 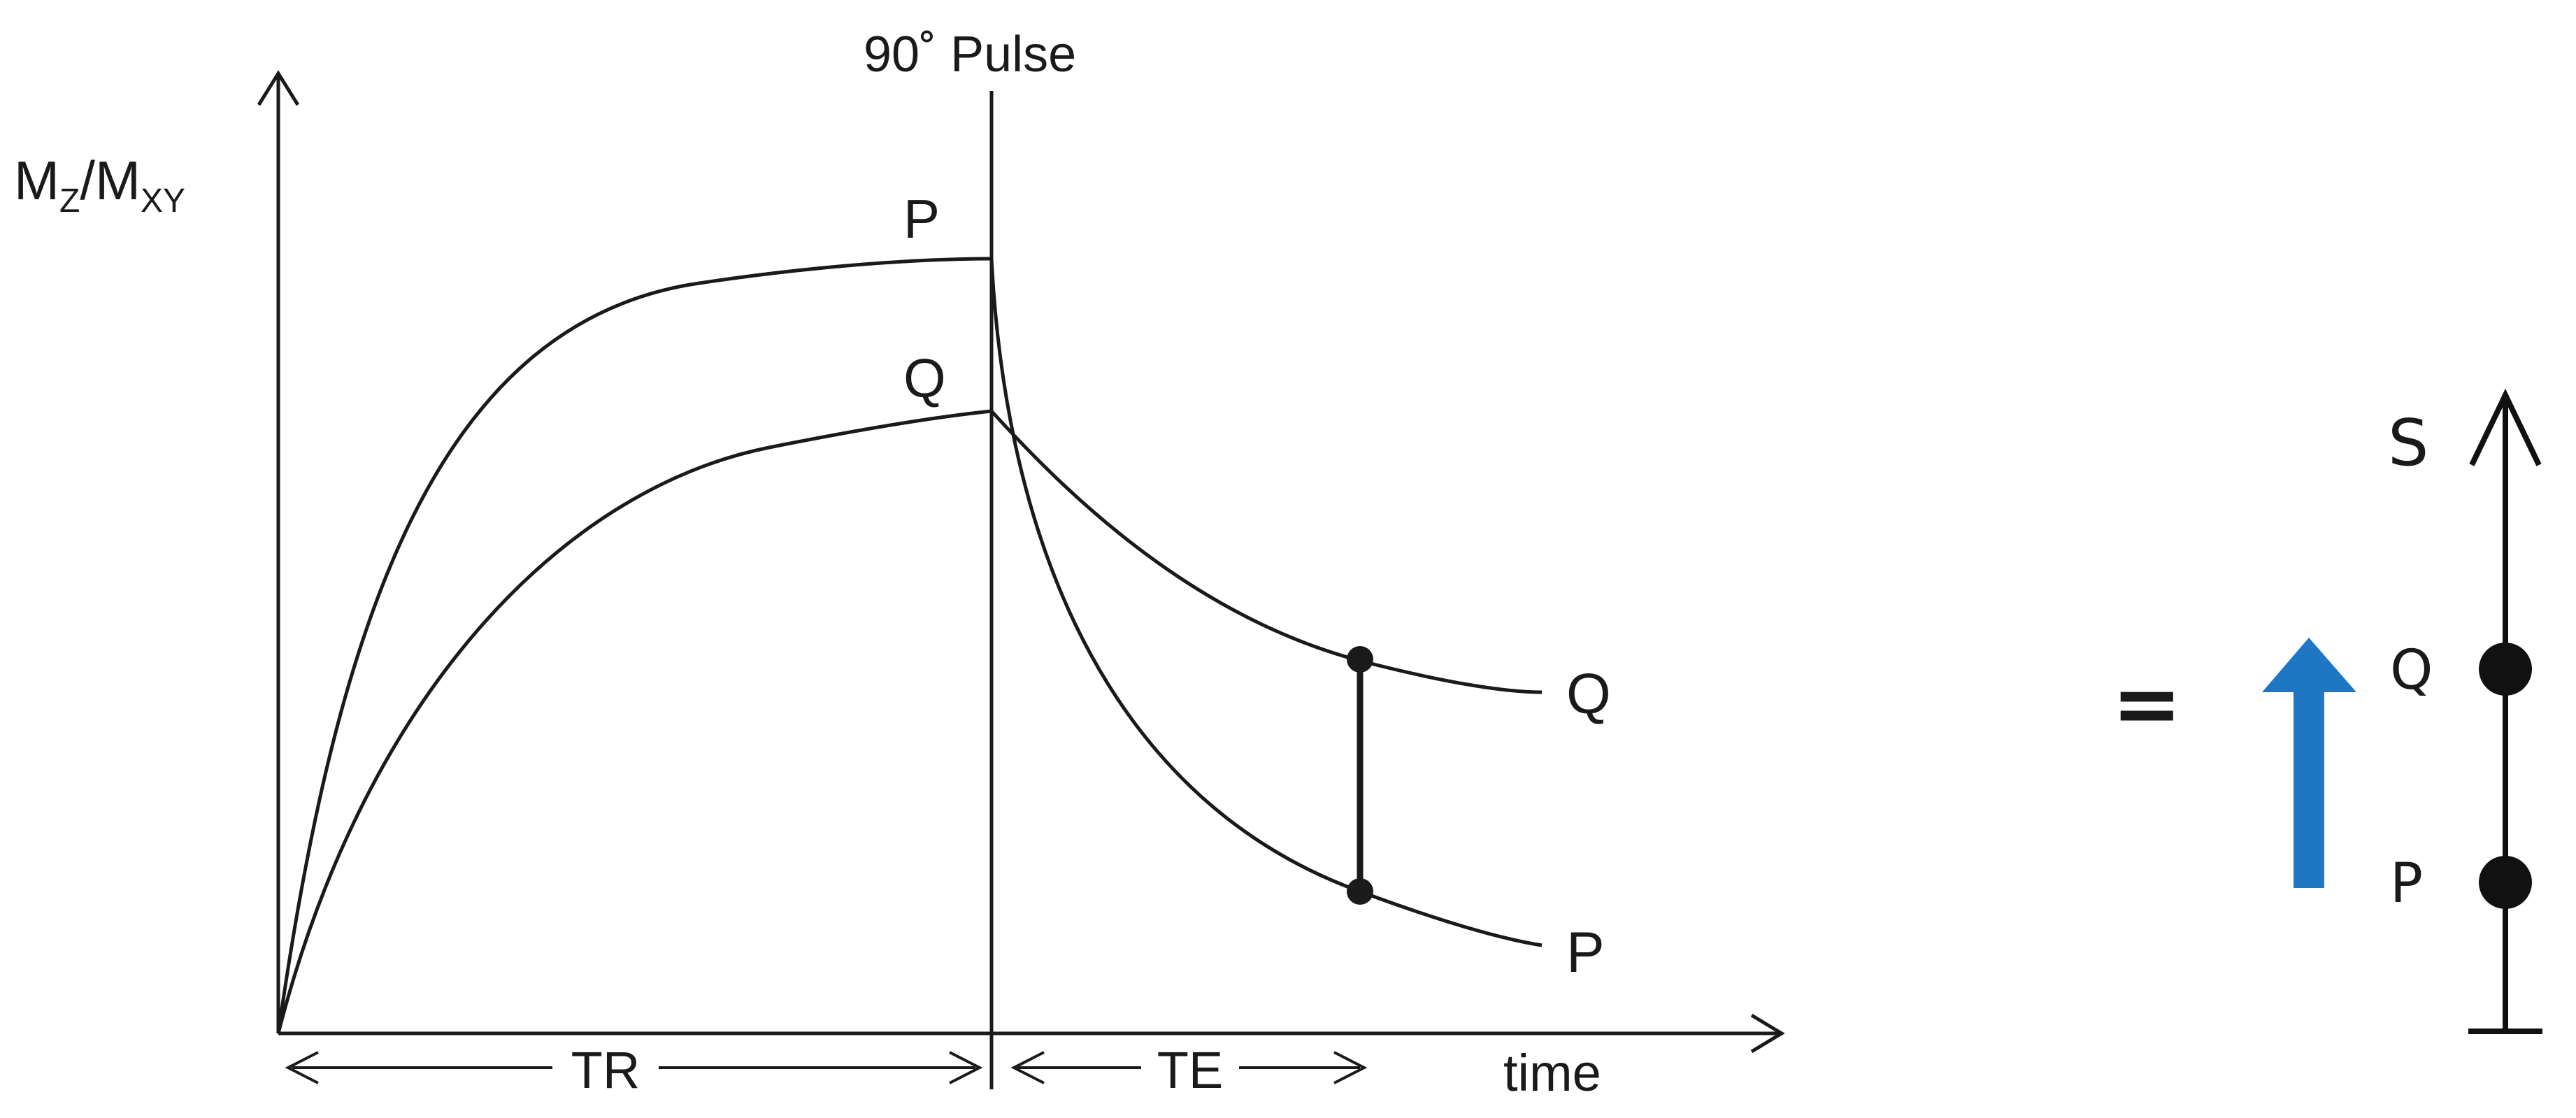 What do you see at coordinates (2411, 671) in the screenshot?
I see `signal-q-label: Q` at bounding box center [2411, 671].